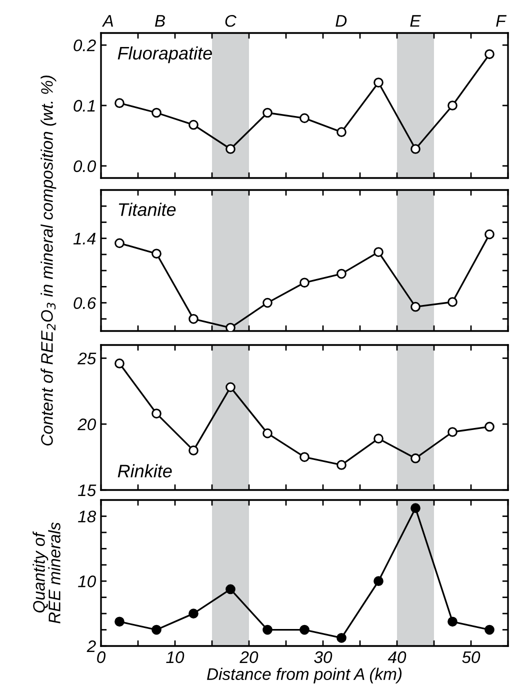 This screenshot has height=698, width=511. What do you see at coordinates (48, 261) in the screenshot?
I see `y-axis-title: Content of REE$_{2}$O$_{3}$ in mineral composition (wt. %)` at bounding box center [48, 261].